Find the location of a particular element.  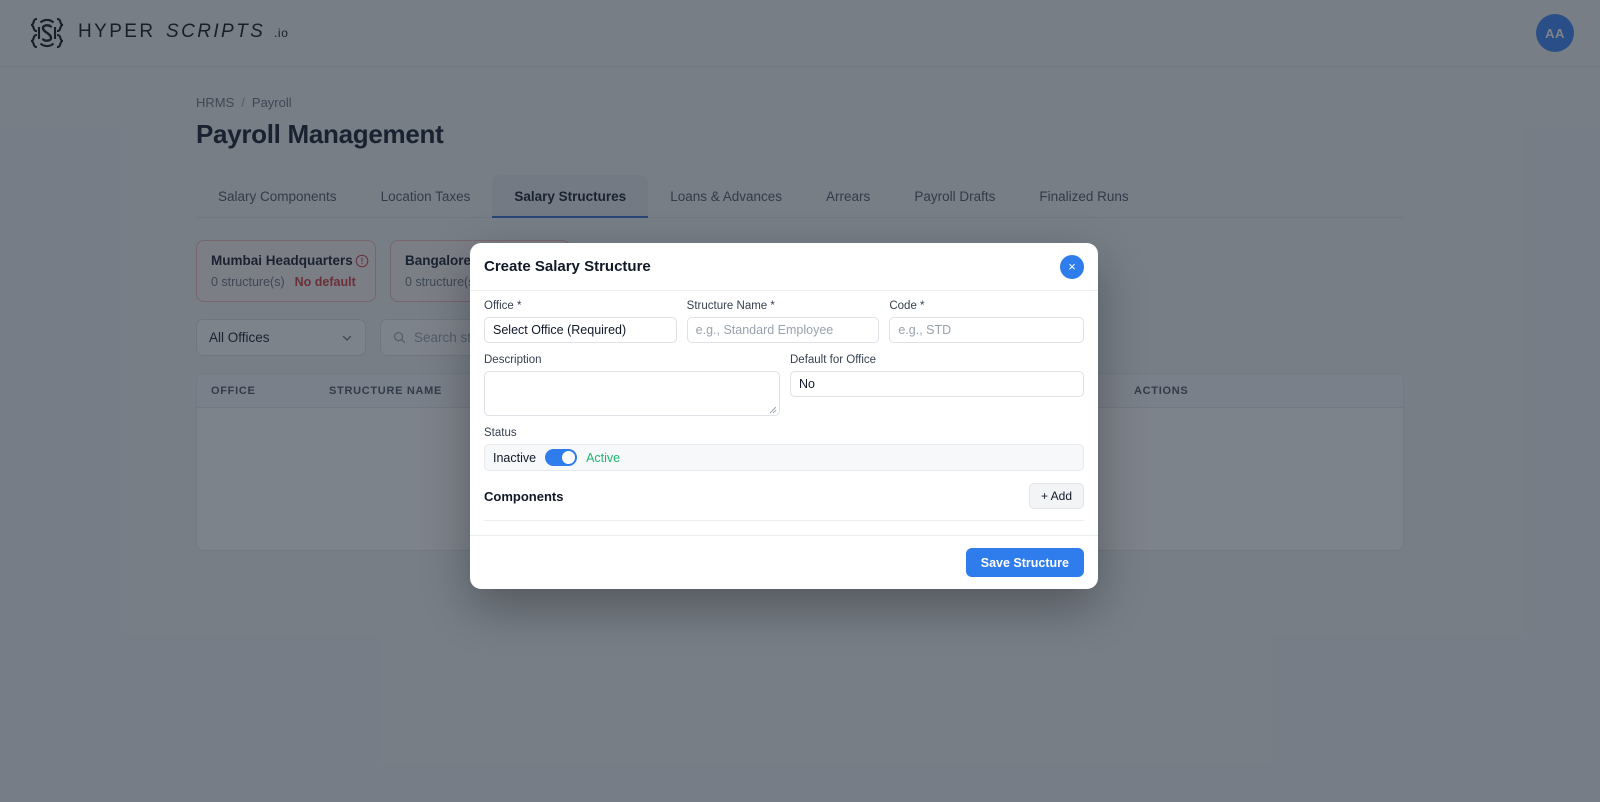

field-office: Office * Select Office (Required) is located at coordinates (580, 321).